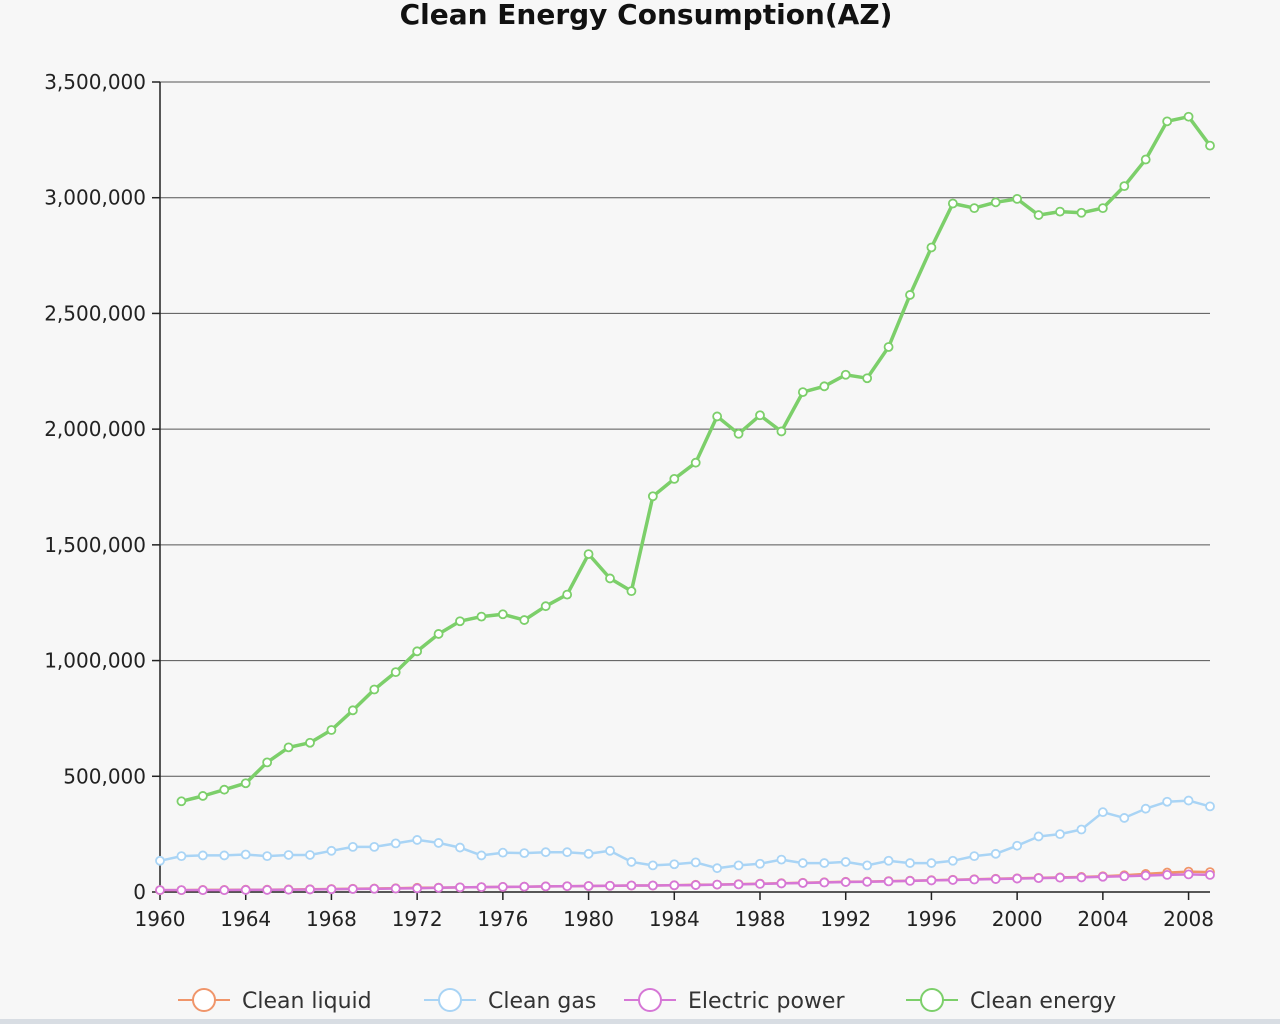  I want to click on legend-item-clean-gas: Clean gas, so click(510, 1001).